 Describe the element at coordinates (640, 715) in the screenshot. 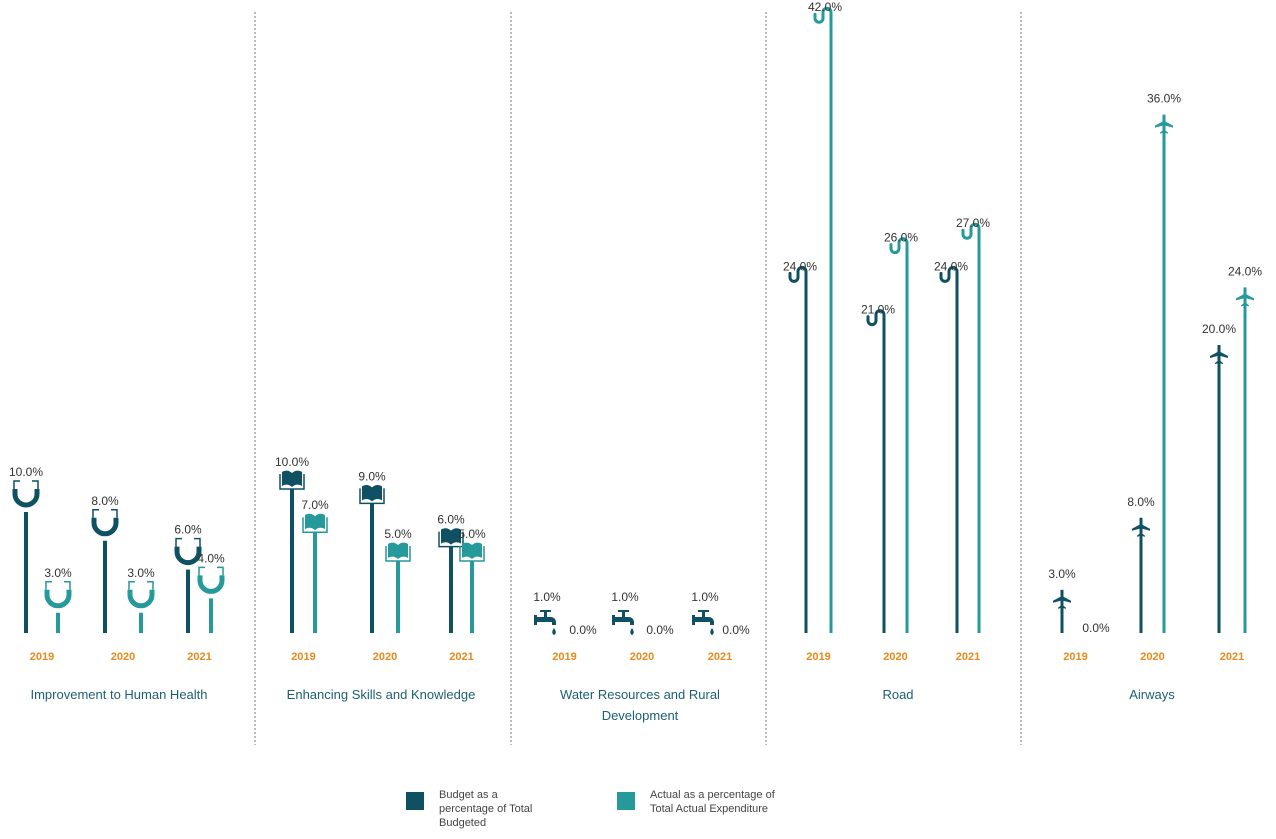

I see `group-title: Development` at that location.